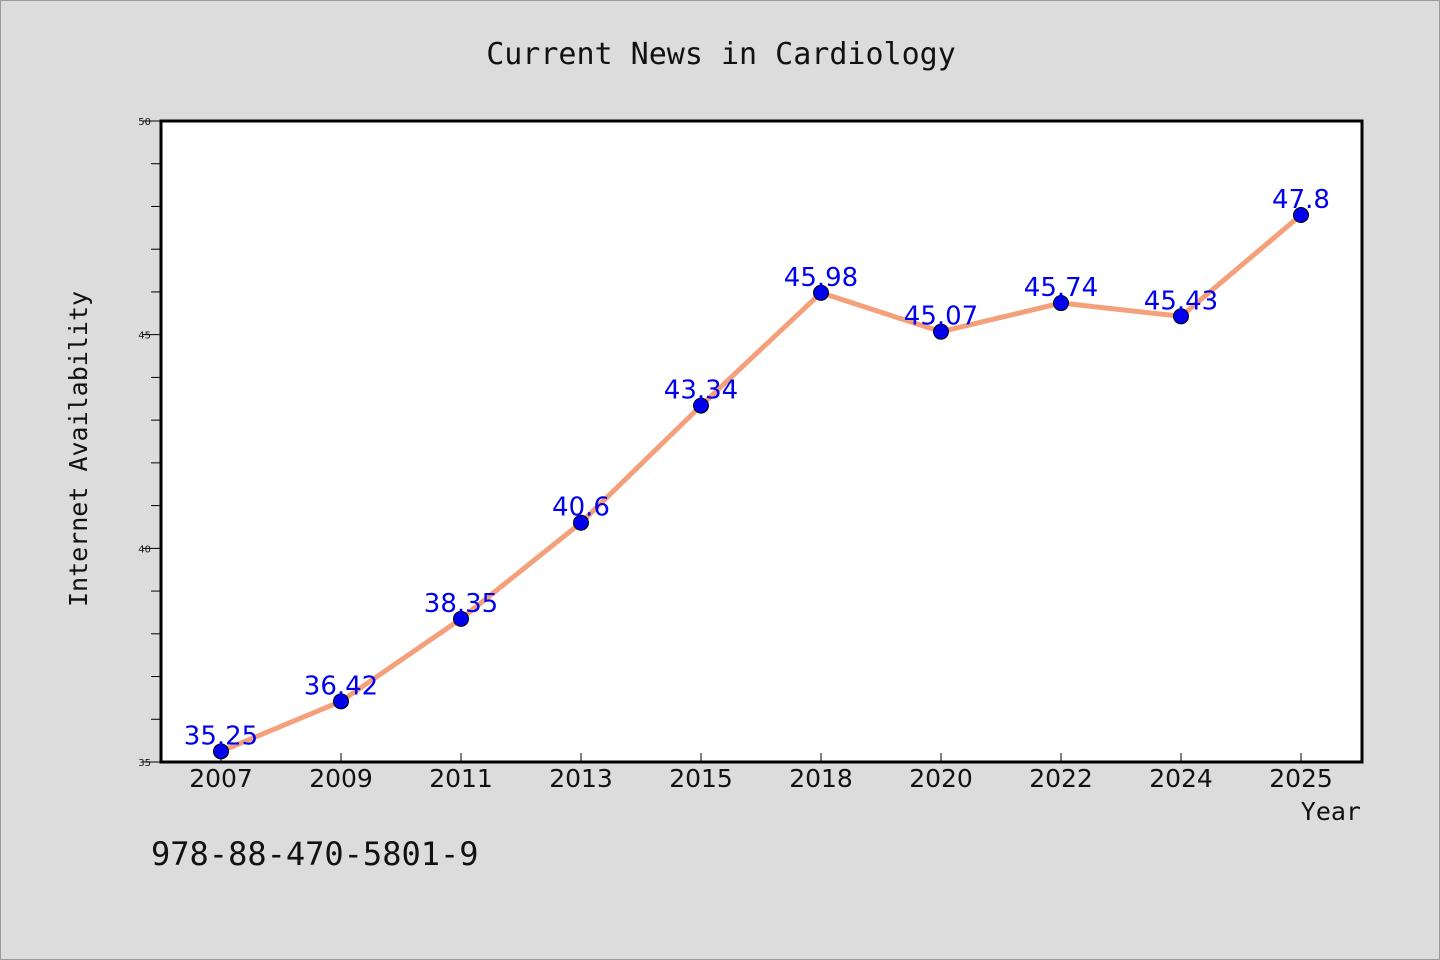 This screenshot has height=960, width=1440. Describe the element at coordinates (221, 778) in the screenshot. I see `x-tick-label: 2007` at that location.